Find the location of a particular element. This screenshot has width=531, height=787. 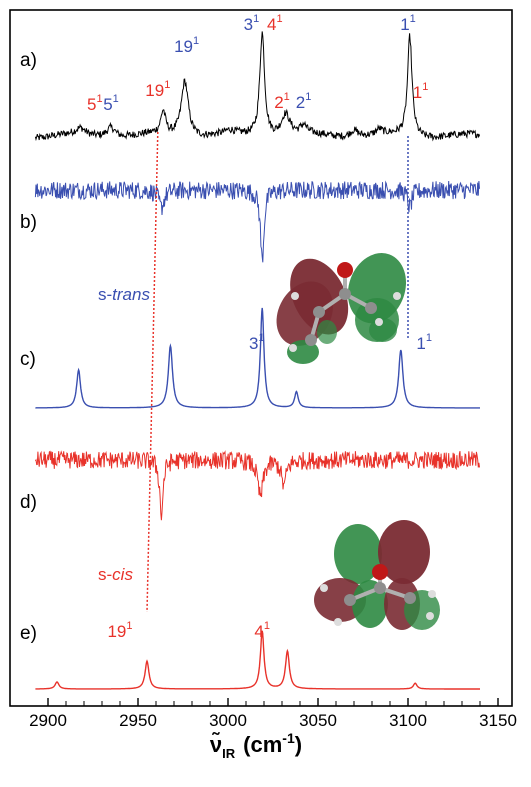

x-axis-symbol: ν̃ is located at coordinates (216, 744).